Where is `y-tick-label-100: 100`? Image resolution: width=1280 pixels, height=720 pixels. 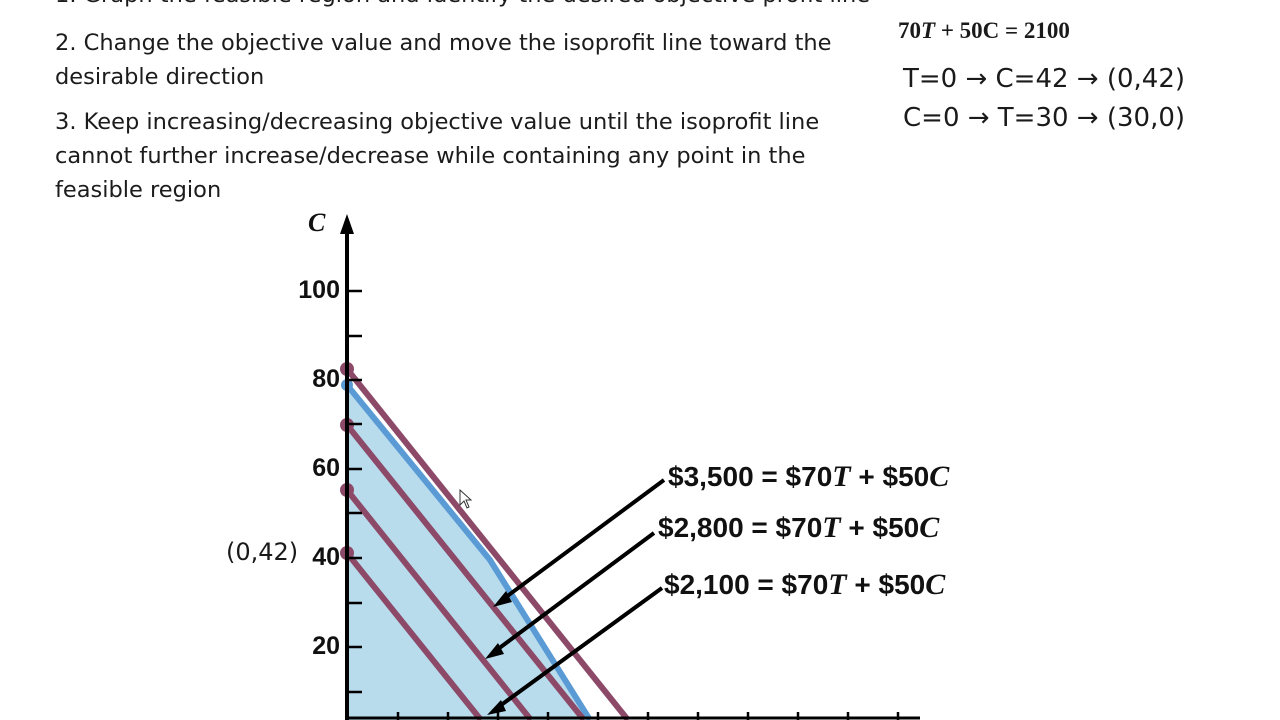
y-tick-label-100: 100 is located at coordinates (319, 290).